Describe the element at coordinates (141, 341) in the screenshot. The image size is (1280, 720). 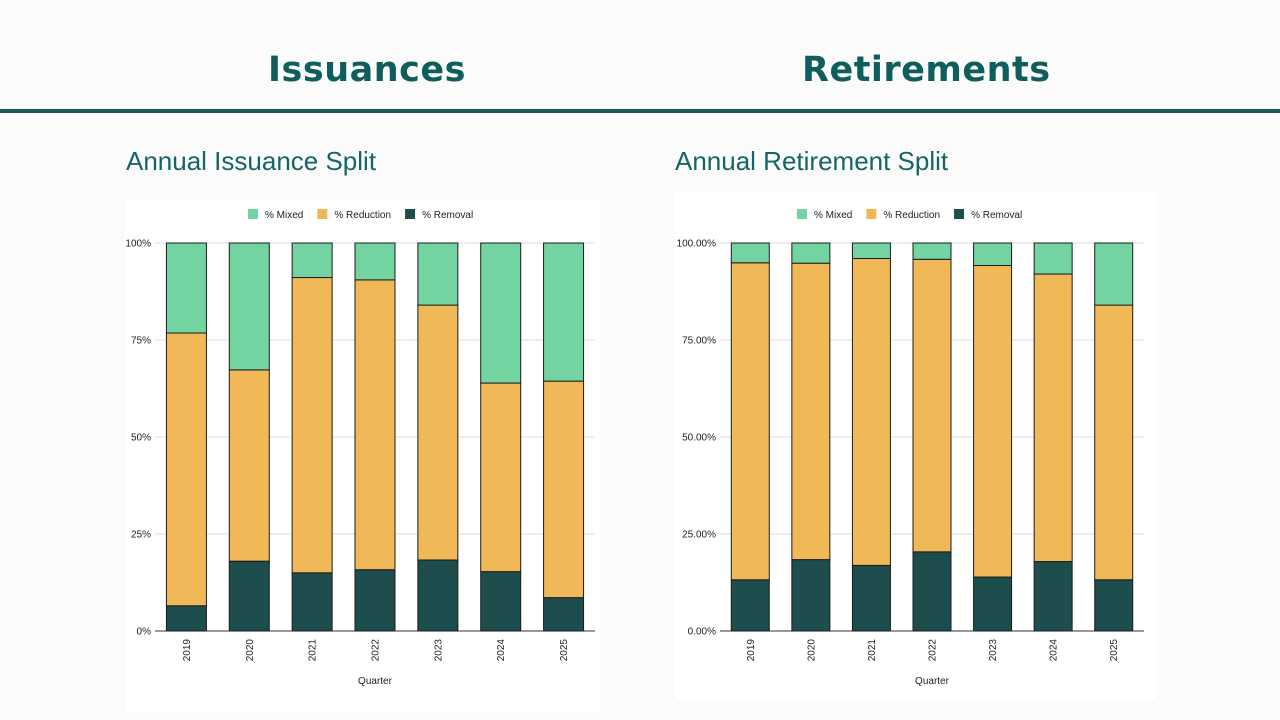
I see `y-tick-label: 75%` at that location.